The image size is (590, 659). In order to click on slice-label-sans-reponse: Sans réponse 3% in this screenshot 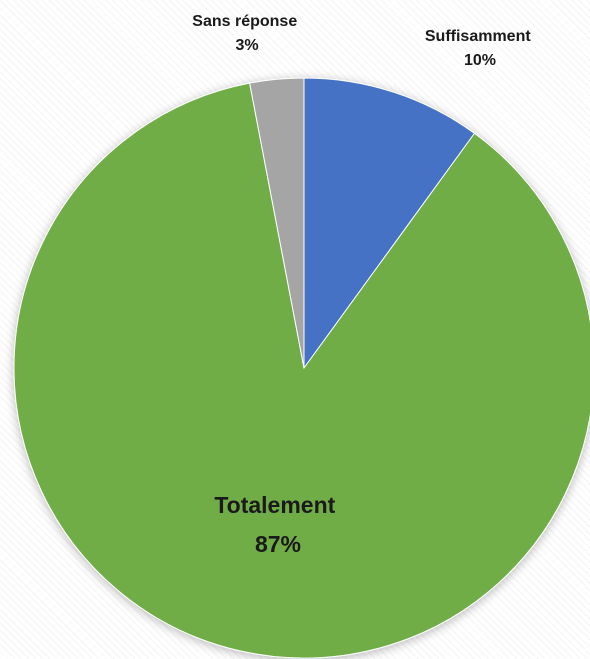, I will do `click(246, 33)`.